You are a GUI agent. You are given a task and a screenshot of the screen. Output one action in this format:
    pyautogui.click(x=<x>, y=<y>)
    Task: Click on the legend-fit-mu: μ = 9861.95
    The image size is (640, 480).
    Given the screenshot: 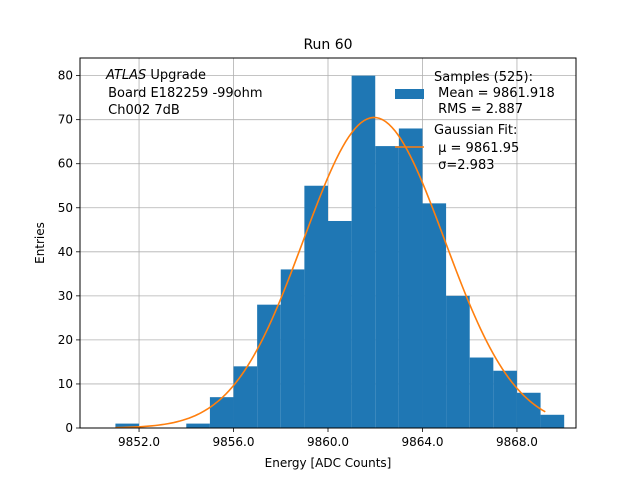 What is the action you would take?
    pyautogui.click(x=476, y=148)
    